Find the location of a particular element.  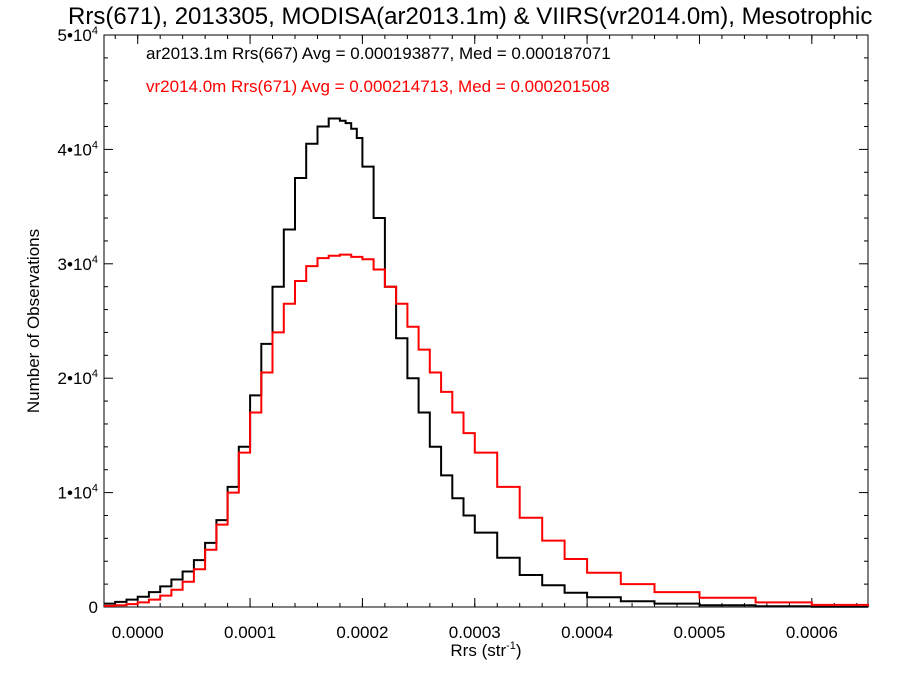

x-tick-label: 0.0006 is located at coordinates (812, 632).